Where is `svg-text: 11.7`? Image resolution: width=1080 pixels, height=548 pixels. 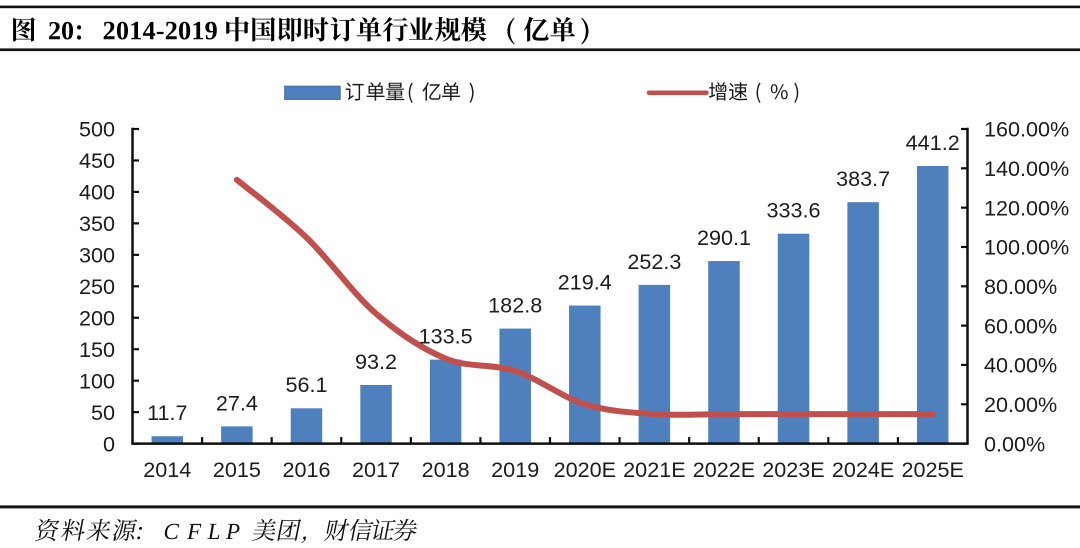
svg-text: 11.7 is located at coordinates (167, 412).